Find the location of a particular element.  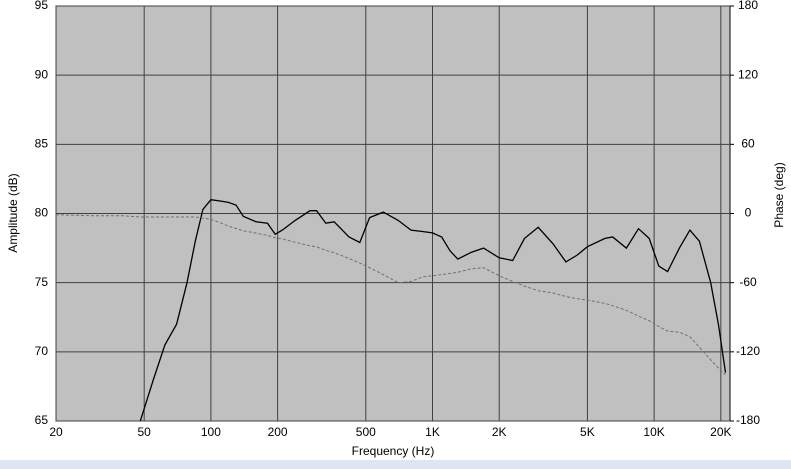

y-tick-label: 70 is located at coordinates (42, 351).